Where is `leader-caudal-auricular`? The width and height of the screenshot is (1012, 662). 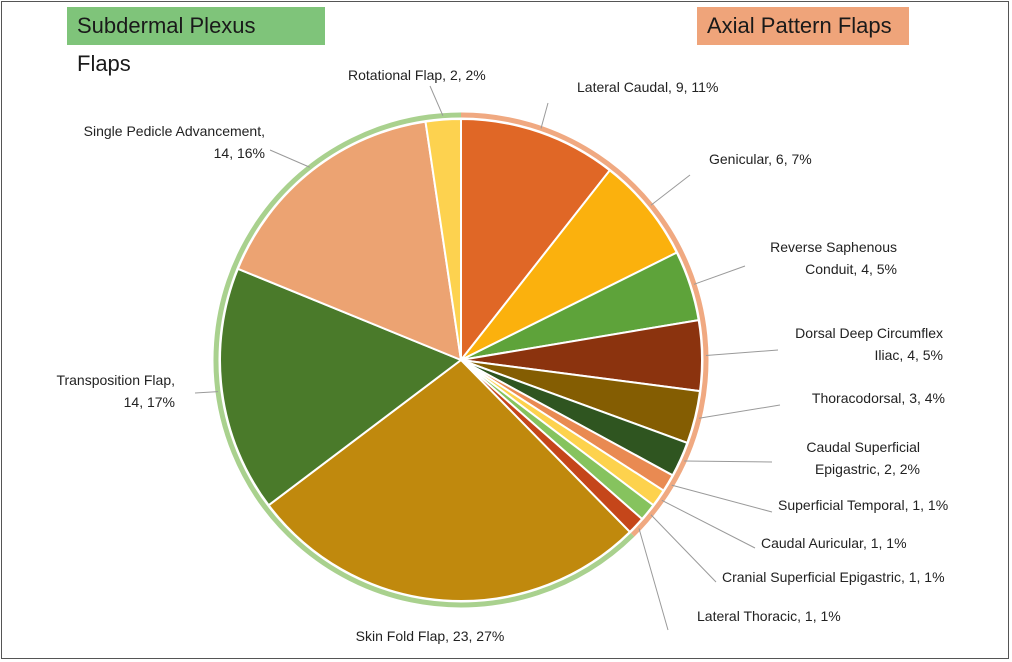 leader-caudal-auricular is located at coordinates (708, 524).